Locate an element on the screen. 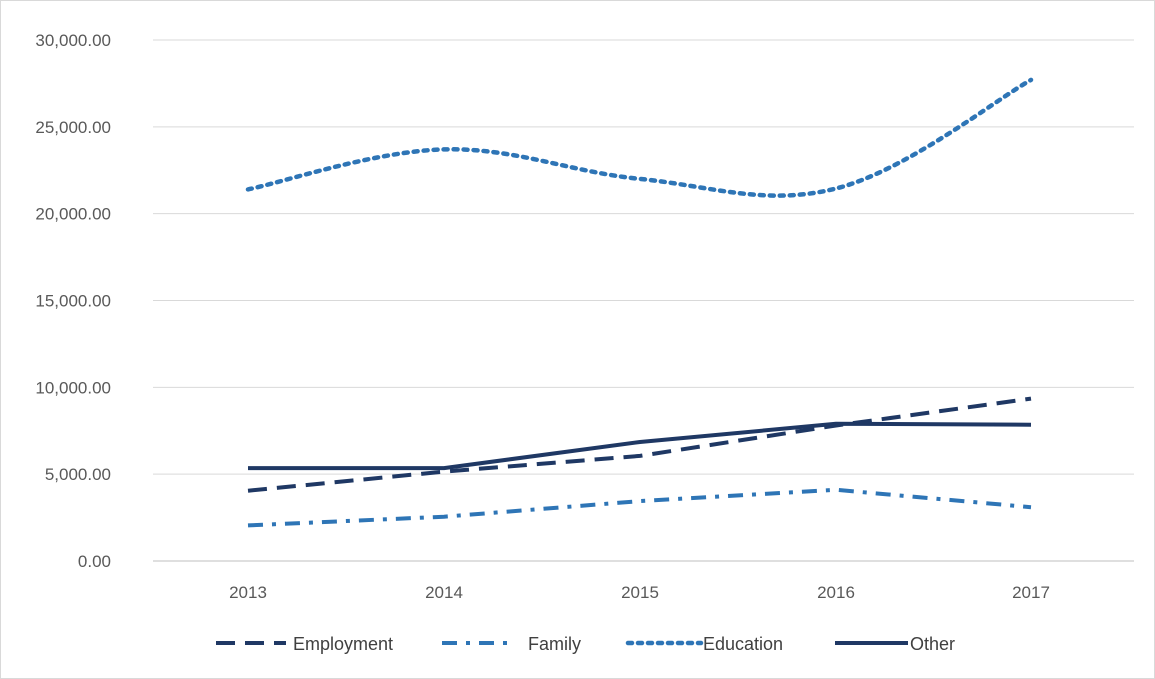 Image resolution: width=1155 pixels, height=679 pixels. legend-item-family: Family is located at coordinates (511, 644).